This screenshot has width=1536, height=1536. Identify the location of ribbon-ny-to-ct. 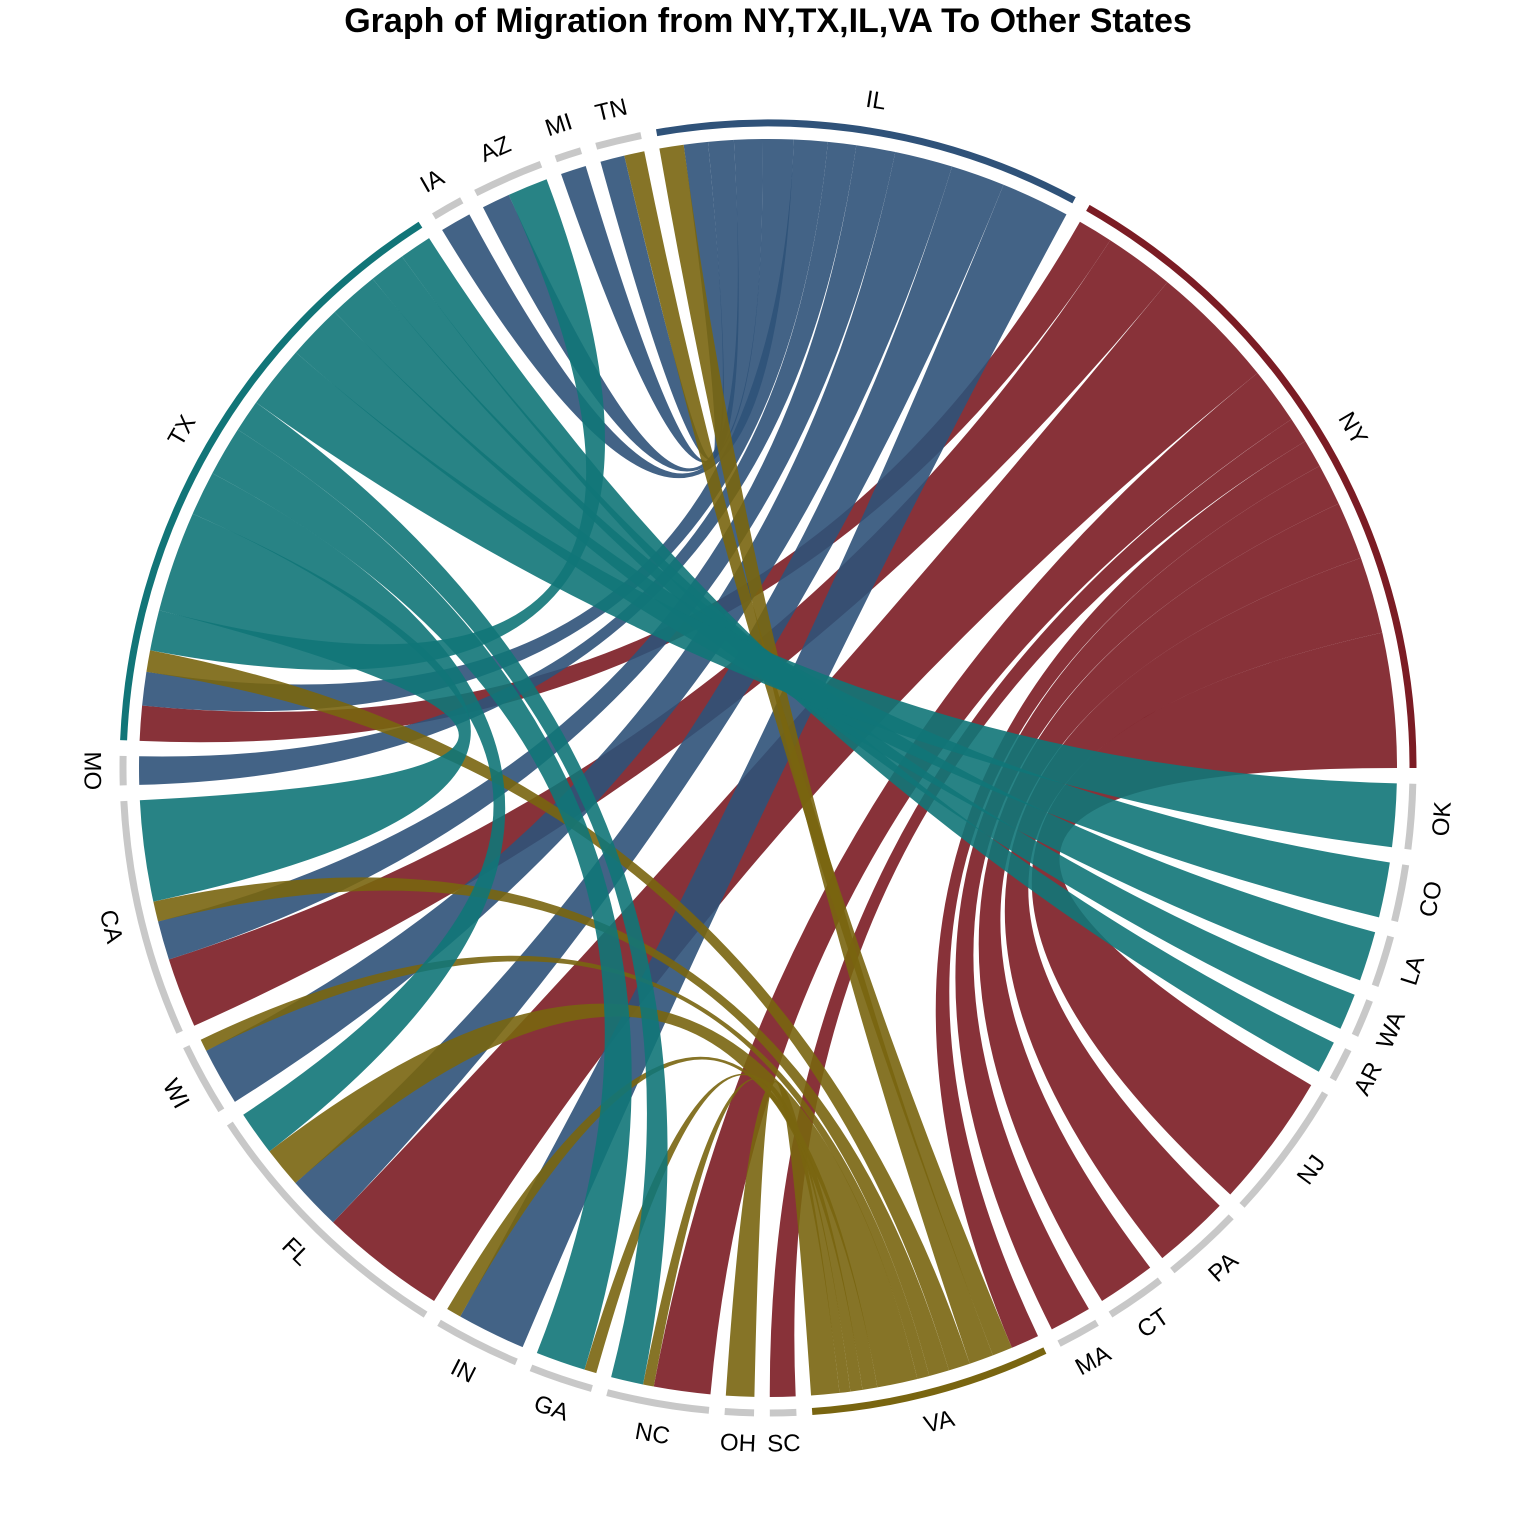
(1169, 902).